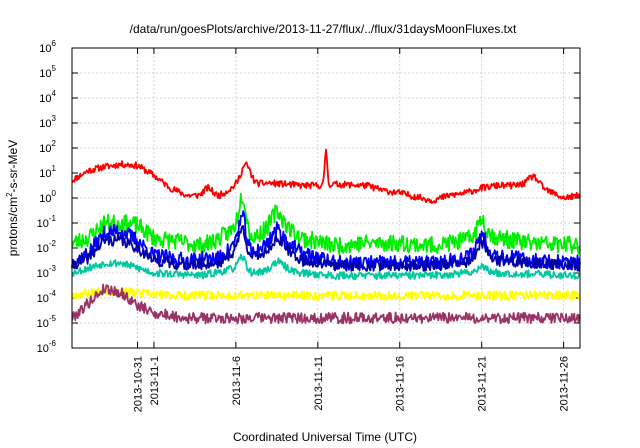 This screenshot has width=640, height=448. What do you see at coordinates (47, 322) in the screenshot?
I see `y-tick-label: 10⁻⁵` at bounding box center [47, 322].